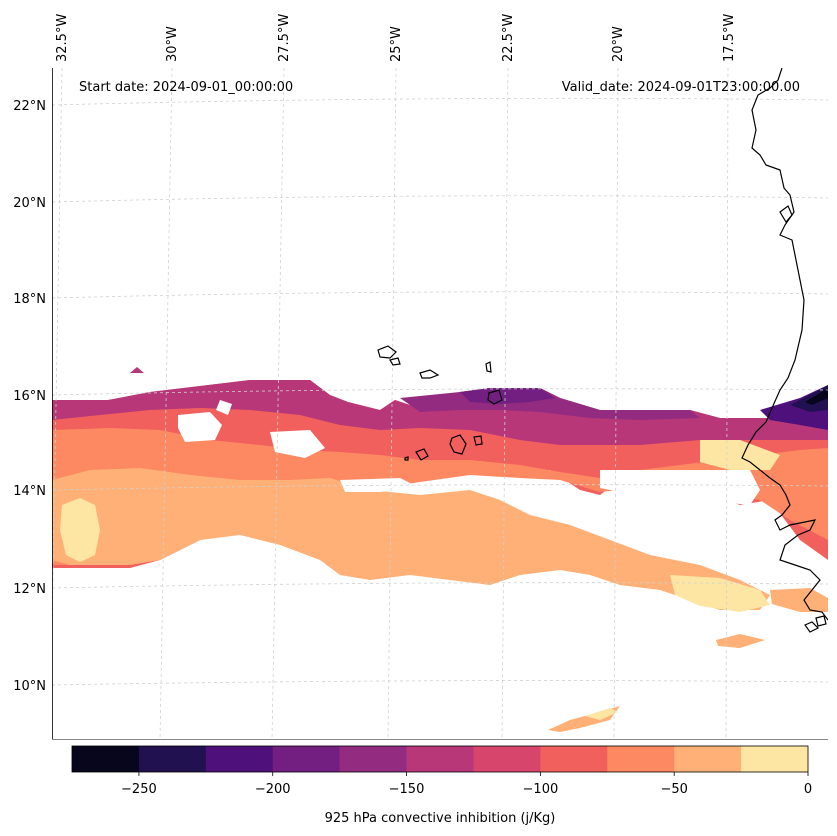  What do you see at coordinates (473, 774) in the screenshot?
I see `colorbar-ticks` at bounding box center [473, 774].